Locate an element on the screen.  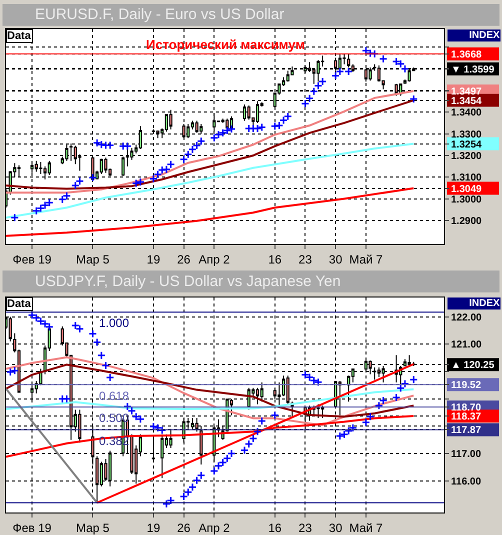
annotation: 1.000 is located at coordinates (114, 323).